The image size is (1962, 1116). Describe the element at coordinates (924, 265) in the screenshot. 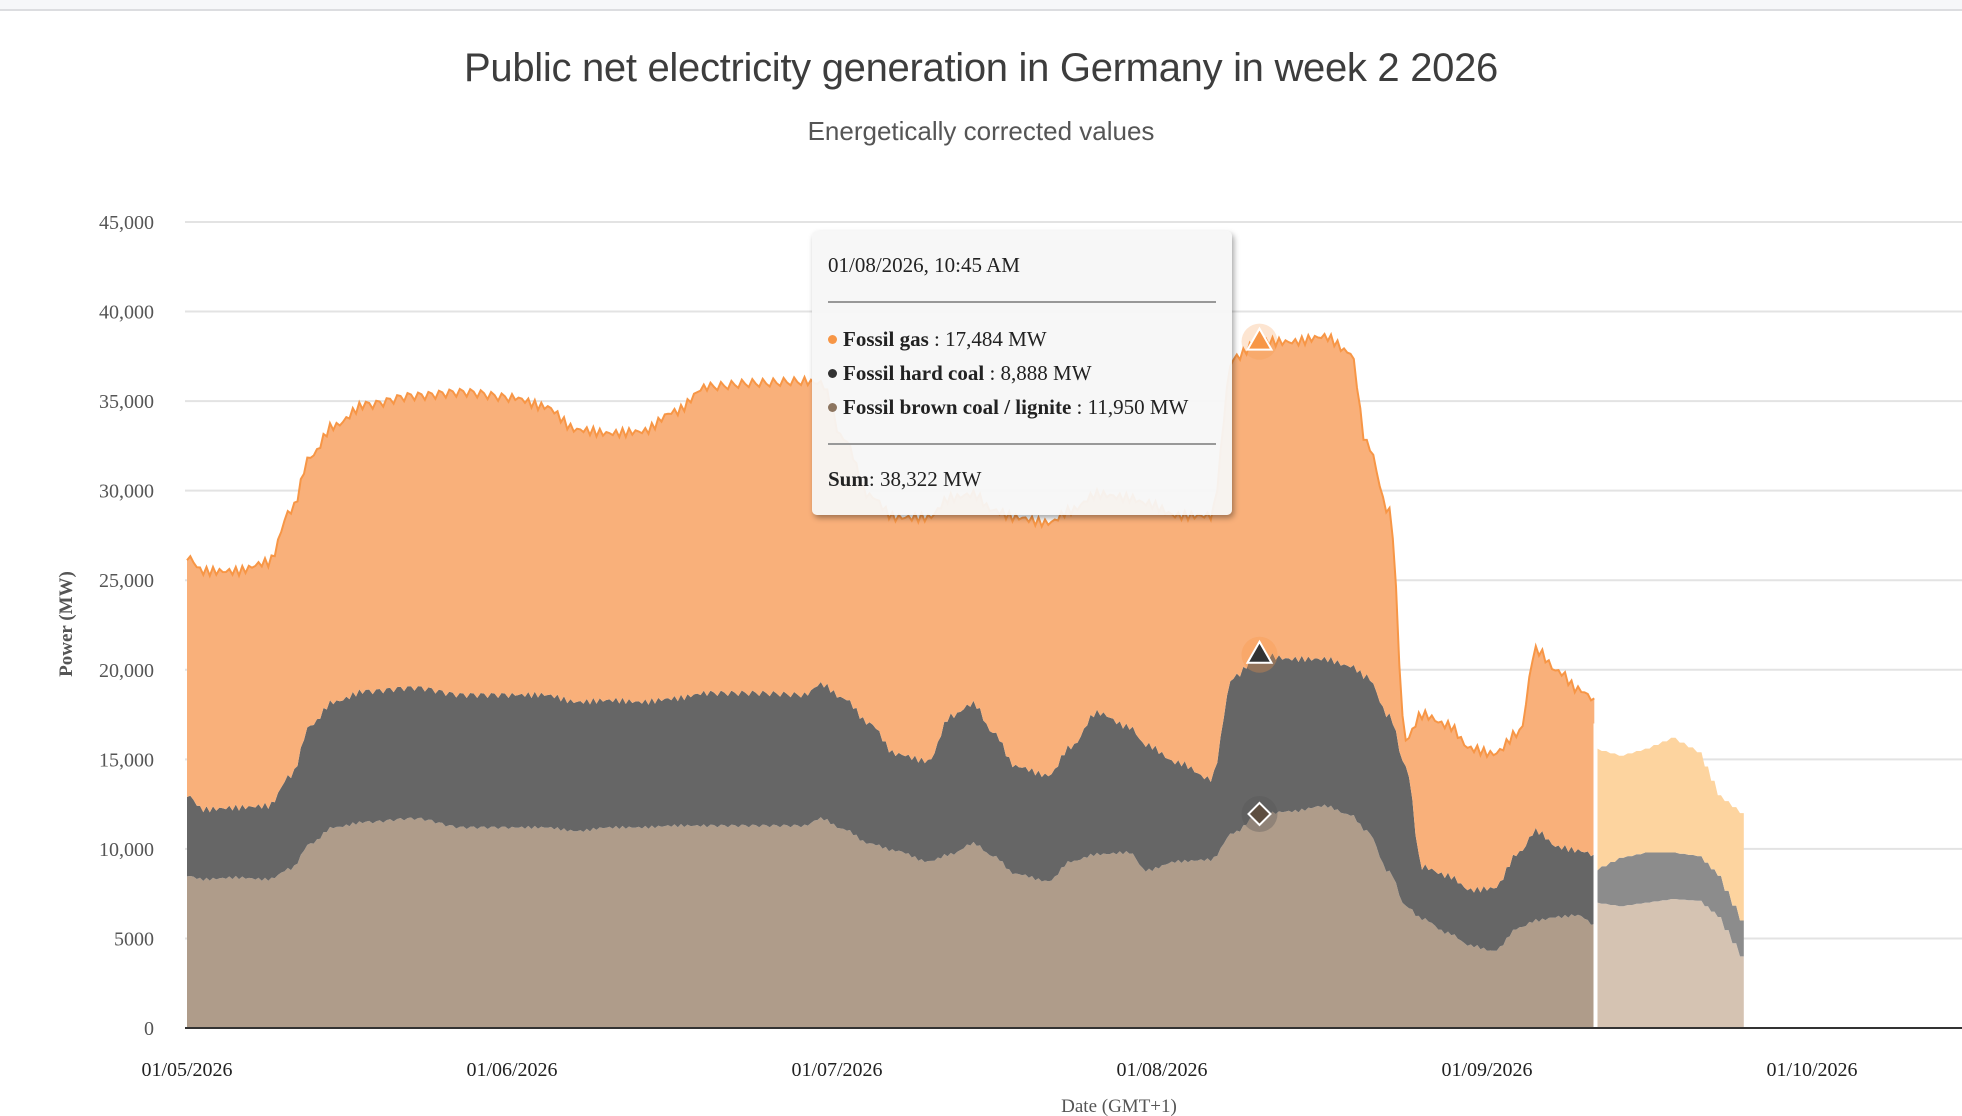

I see `tooltip-date: 01/08/2026, 10:45 AM` at that location.